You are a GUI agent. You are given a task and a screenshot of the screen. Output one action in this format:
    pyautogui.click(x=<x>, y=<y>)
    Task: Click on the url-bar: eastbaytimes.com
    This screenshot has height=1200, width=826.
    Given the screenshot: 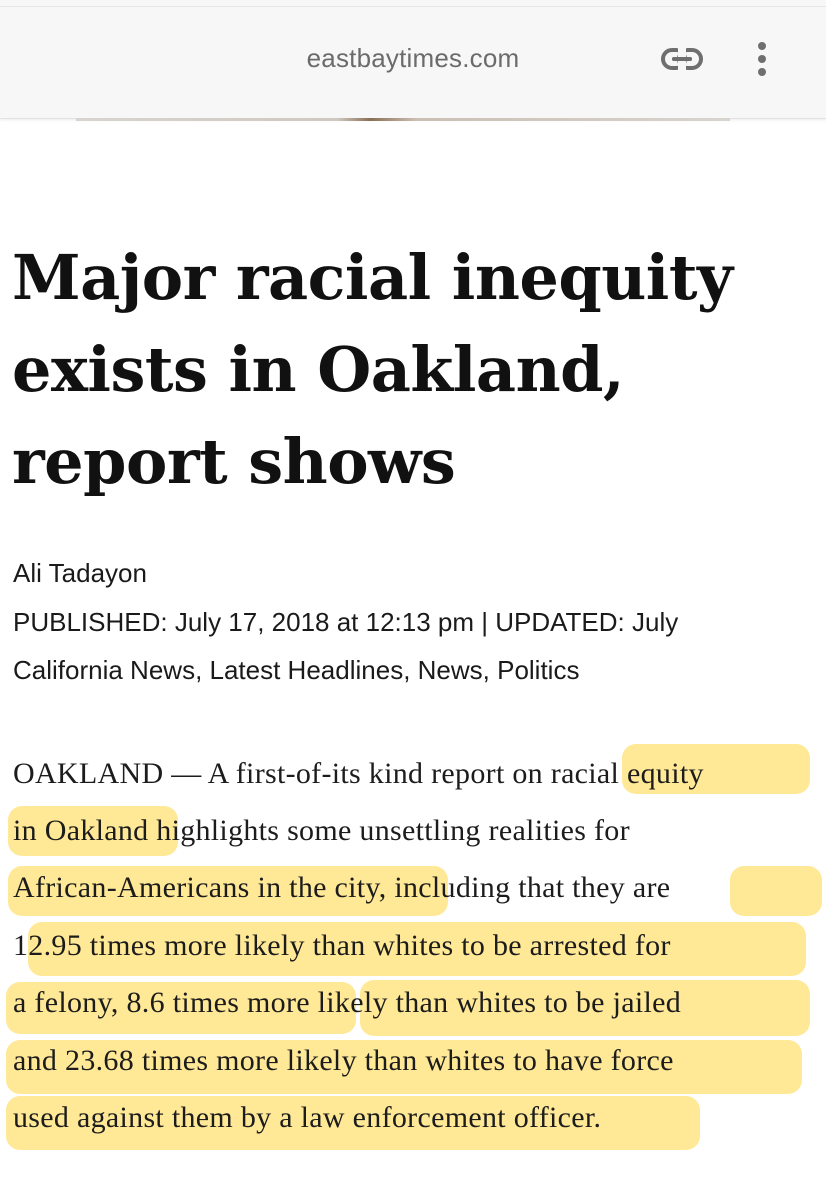 What is the action you would take?
    pyautogui.click(x=413, y=58)
    